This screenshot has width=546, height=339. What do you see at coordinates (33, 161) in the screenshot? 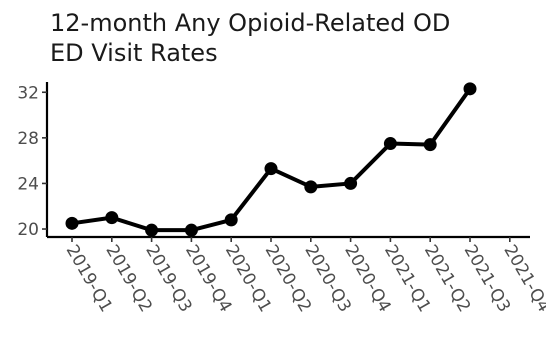
I see `y-axis: 20 24 28 32` at bounding box center [33, 161].